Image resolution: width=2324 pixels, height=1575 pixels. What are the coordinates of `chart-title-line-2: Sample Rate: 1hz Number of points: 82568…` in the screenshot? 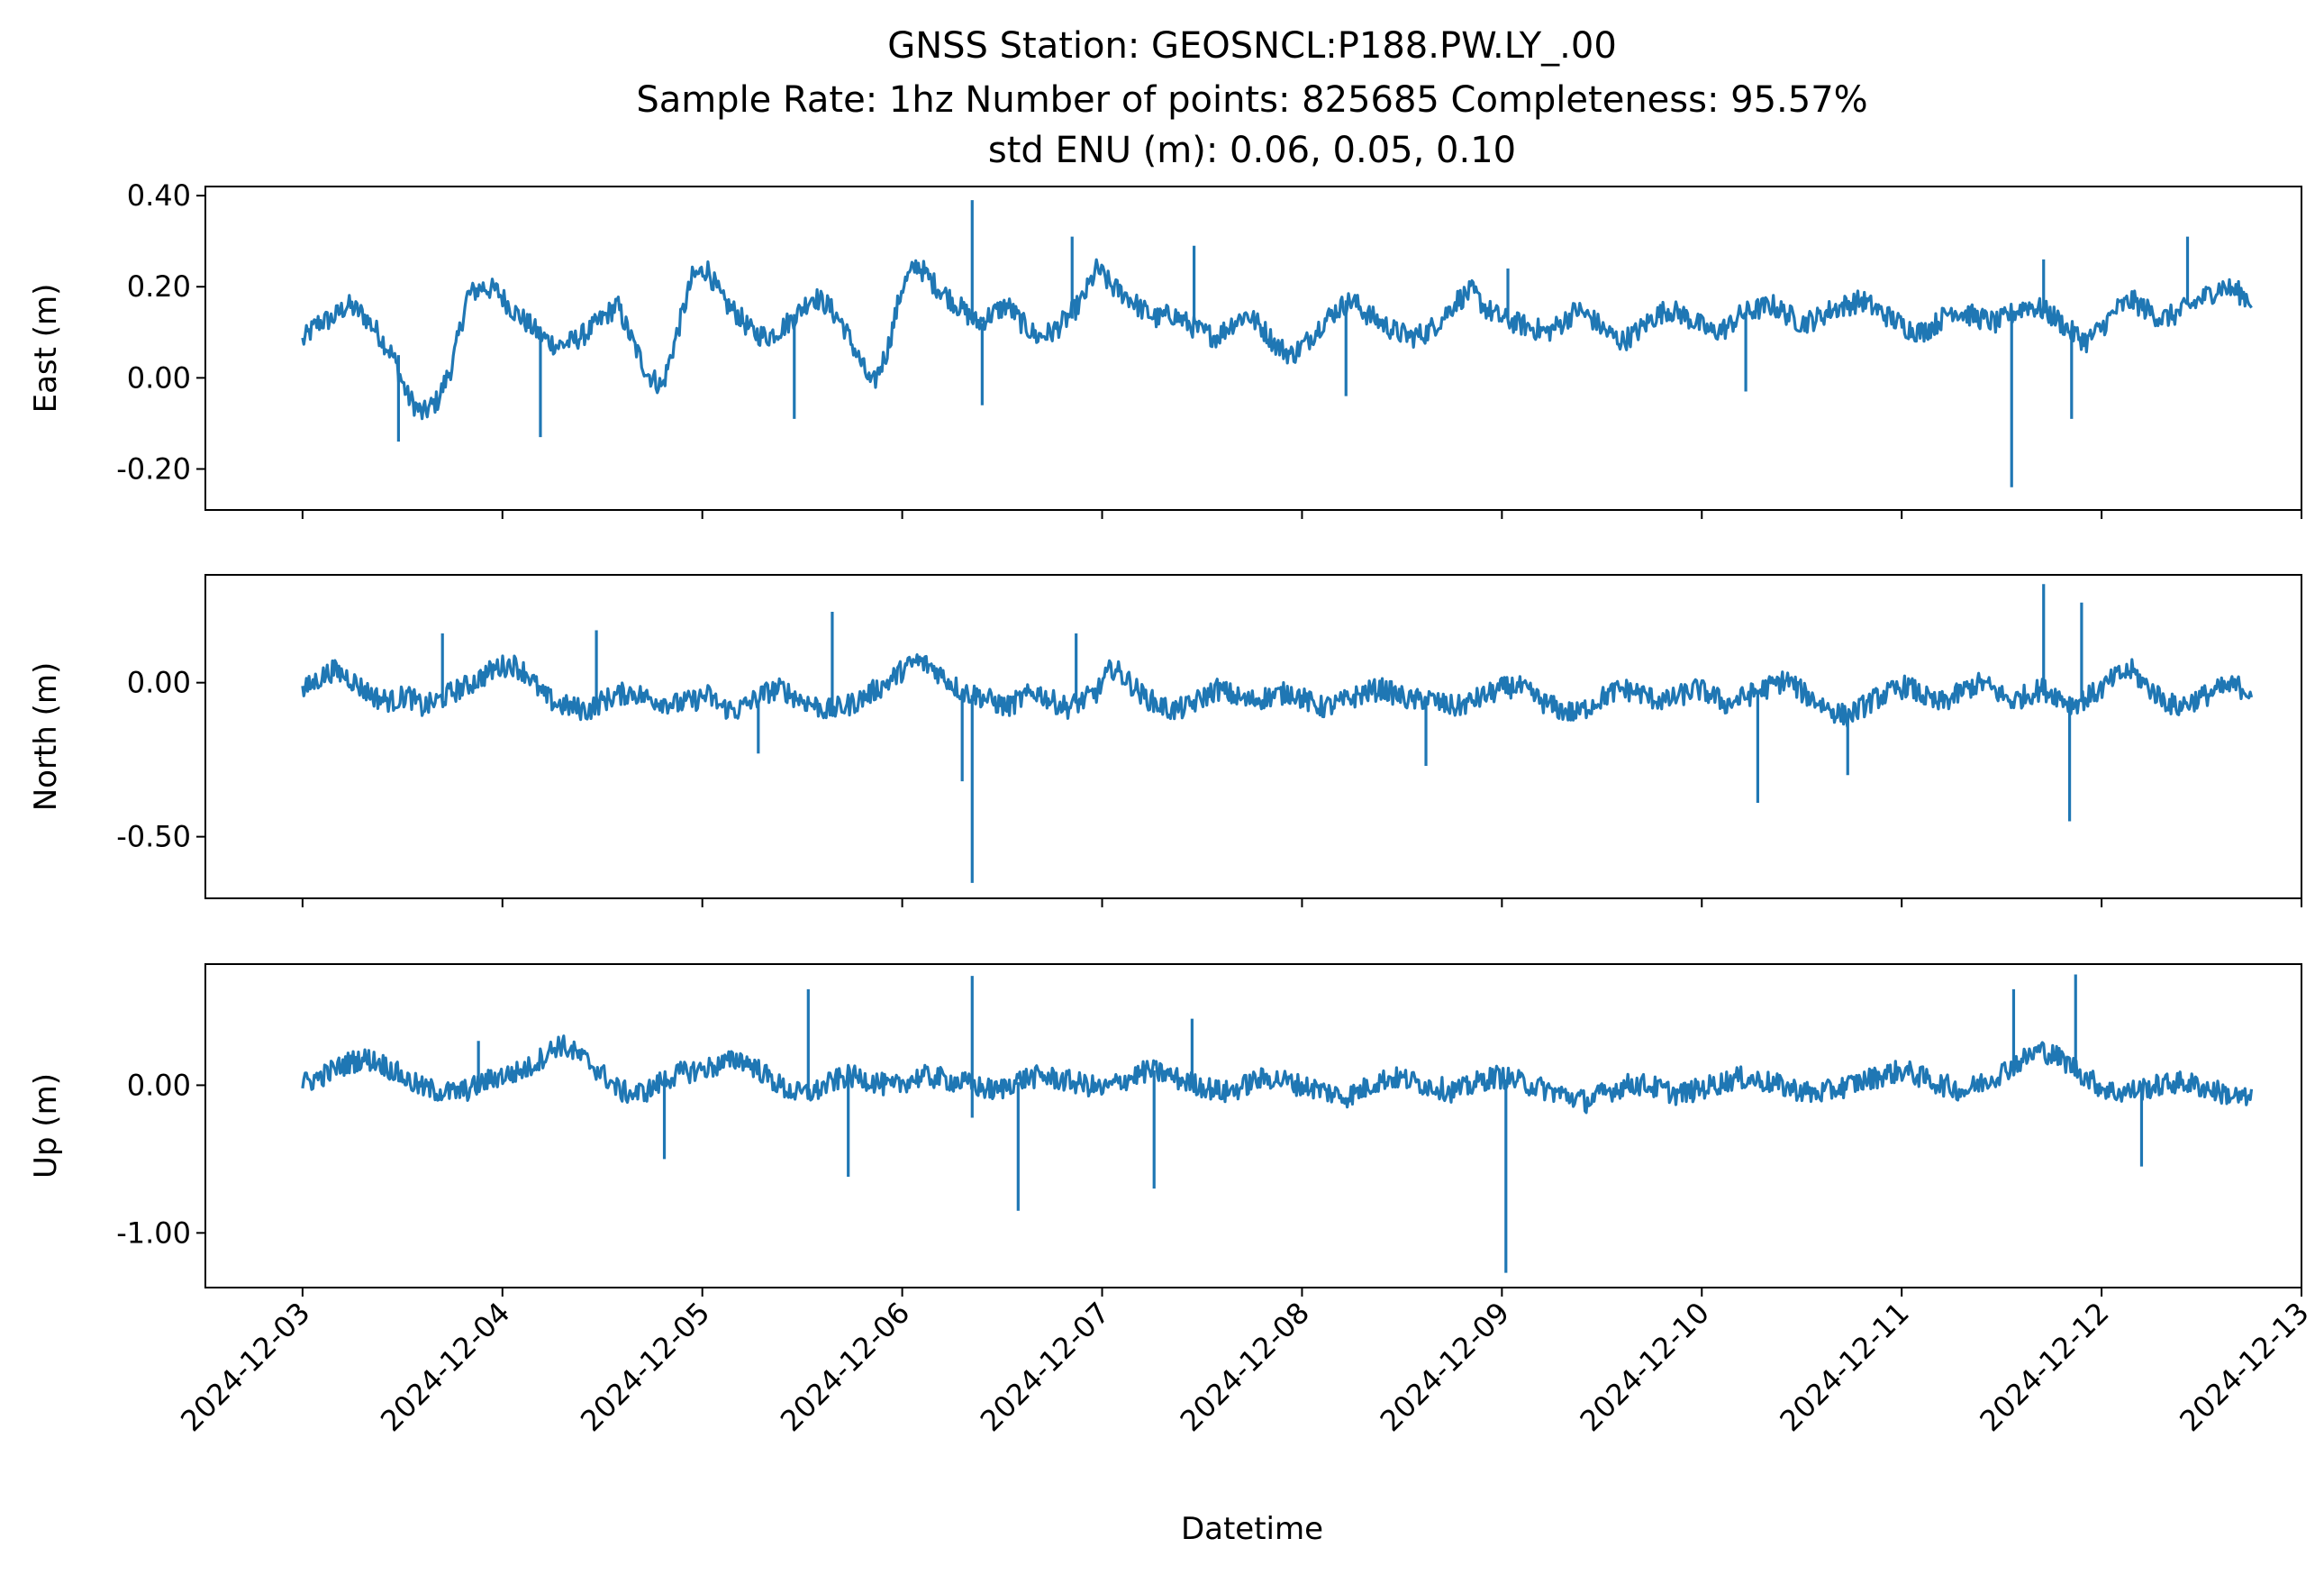 It's located at (1252, 100).